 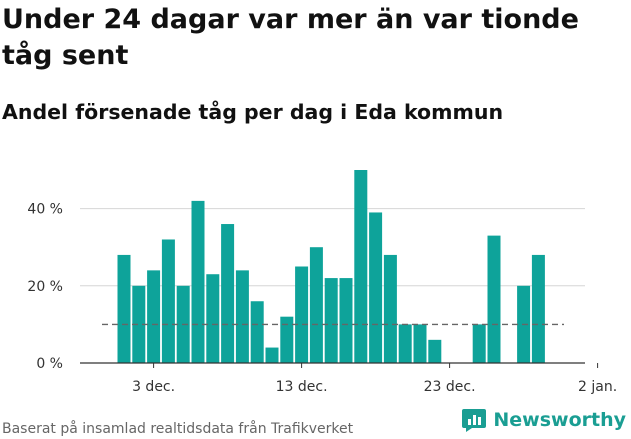 What do you see at coordinates (450, 387) in the screenshot?
I see `x-tick-label: 23 dec.` at bounding box center [450, 387].